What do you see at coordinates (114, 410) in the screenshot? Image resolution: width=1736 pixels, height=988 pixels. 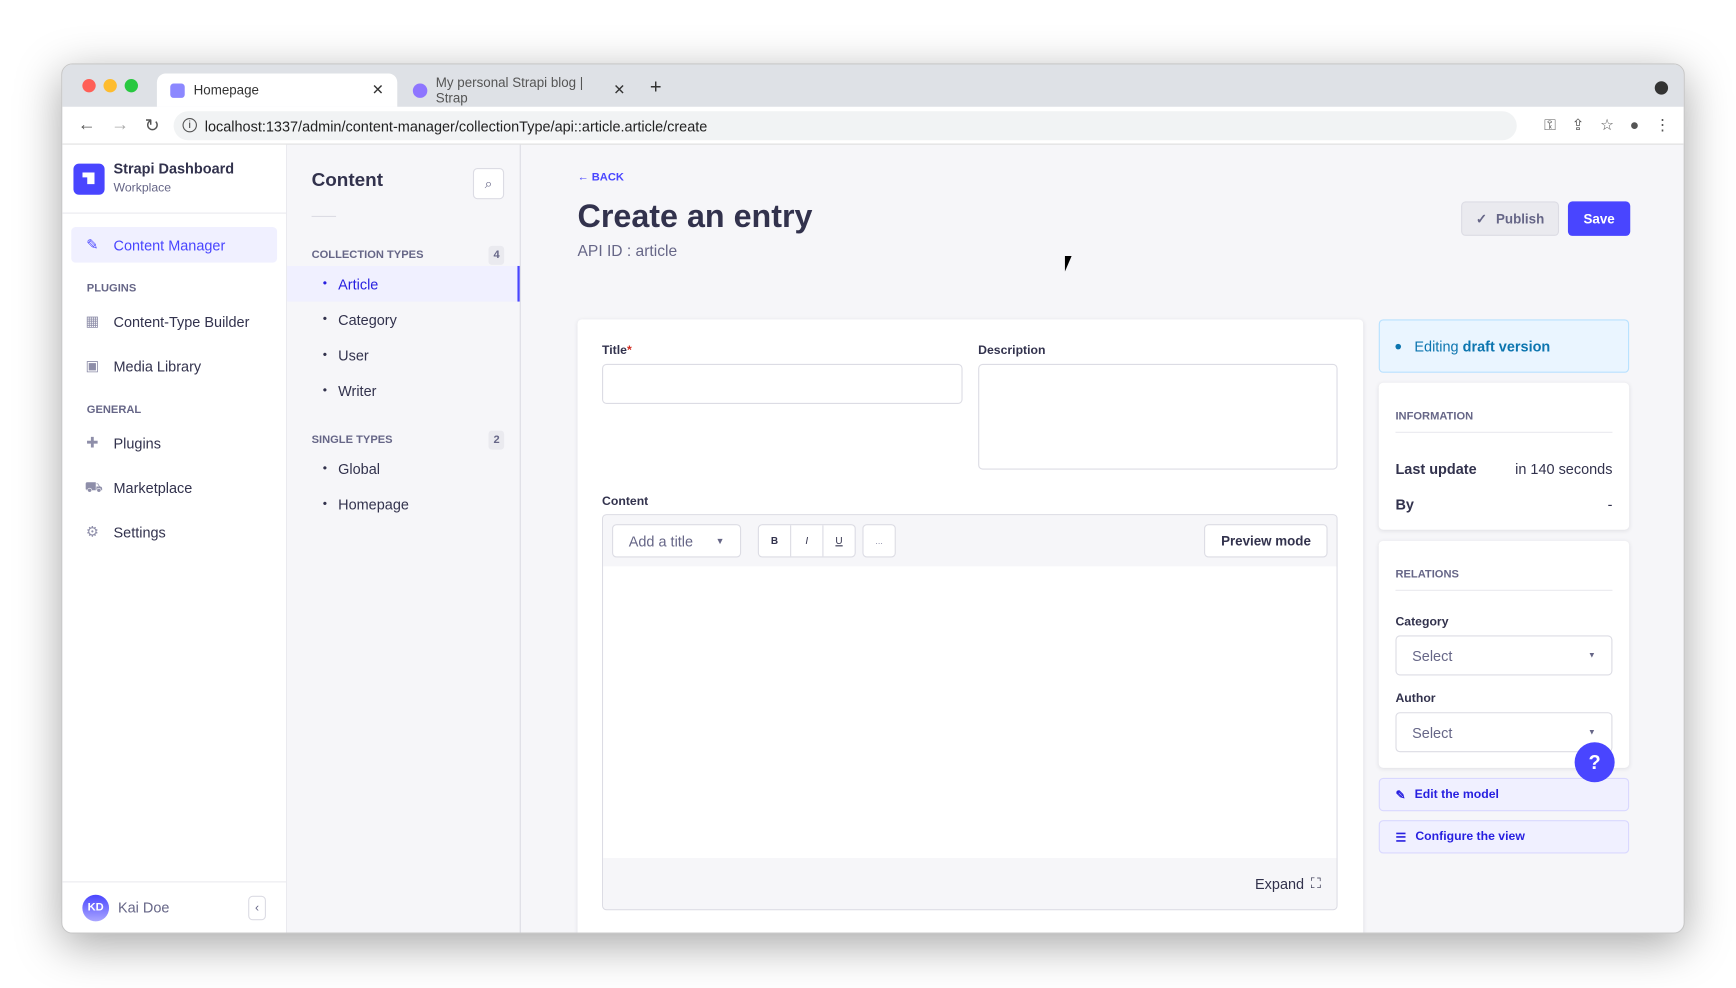 I see `general-heading: GENERAL` at bounding box center [114, 410].